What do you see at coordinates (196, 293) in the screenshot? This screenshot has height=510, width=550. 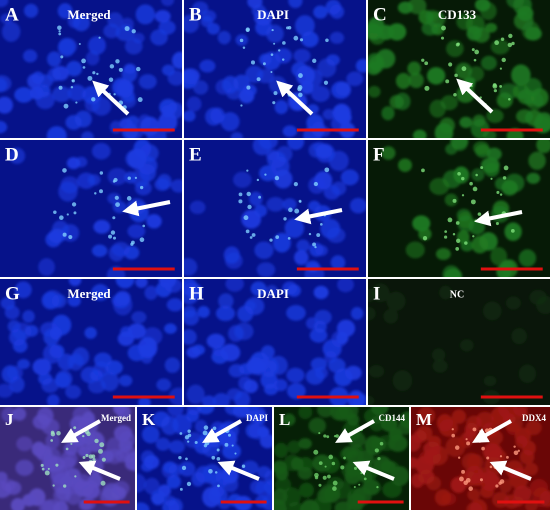 I see `panel-letter: H` at bounding box center [196, 293].